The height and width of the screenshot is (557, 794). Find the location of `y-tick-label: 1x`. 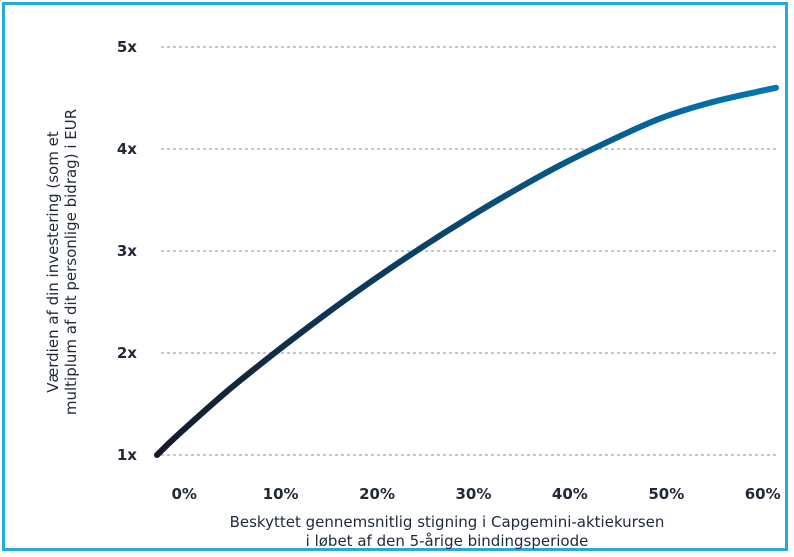

y-tick-label: 1x is located at coordinates (127, 455).